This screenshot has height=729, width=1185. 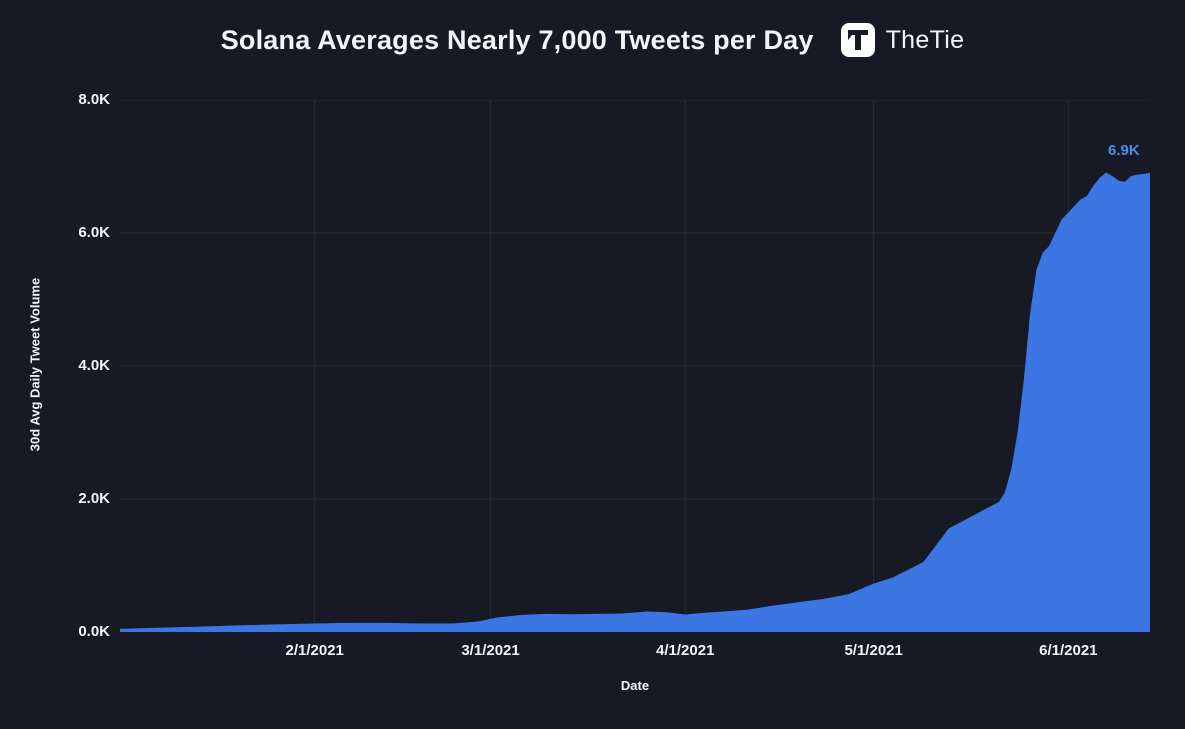 I want to click on x-axis-label: Date, so click(x=635, y=685).